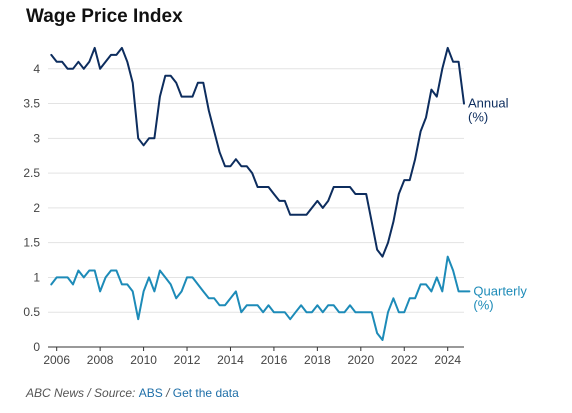 The height and width of the screenshot is (413, 572). I want to click on y-tick-label: 3.5, so click(31, 104).